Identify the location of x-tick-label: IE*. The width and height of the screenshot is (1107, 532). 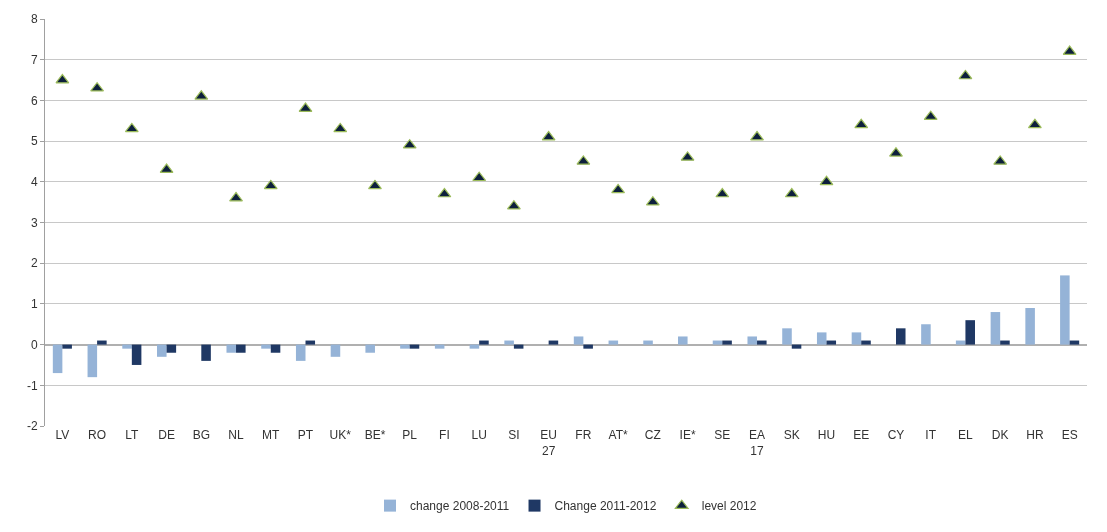
(687, 435).